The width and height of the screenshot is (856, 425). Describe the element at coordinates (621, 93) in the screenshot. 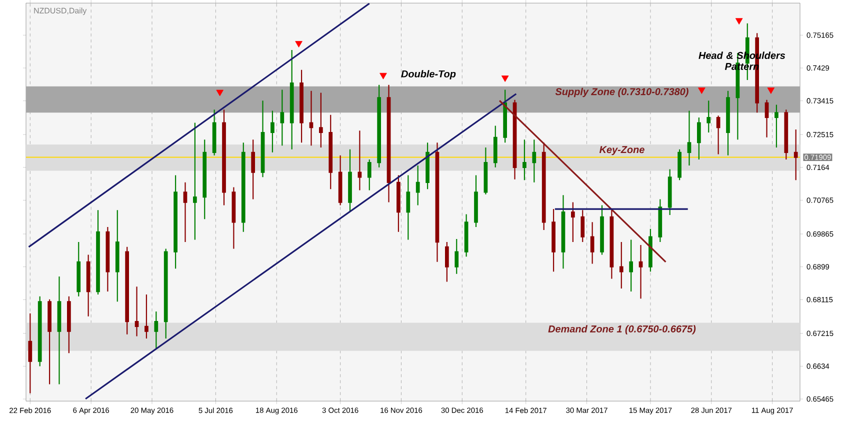

I see `band-label: Supply Zone (0.7310-0.7380)` at that location.